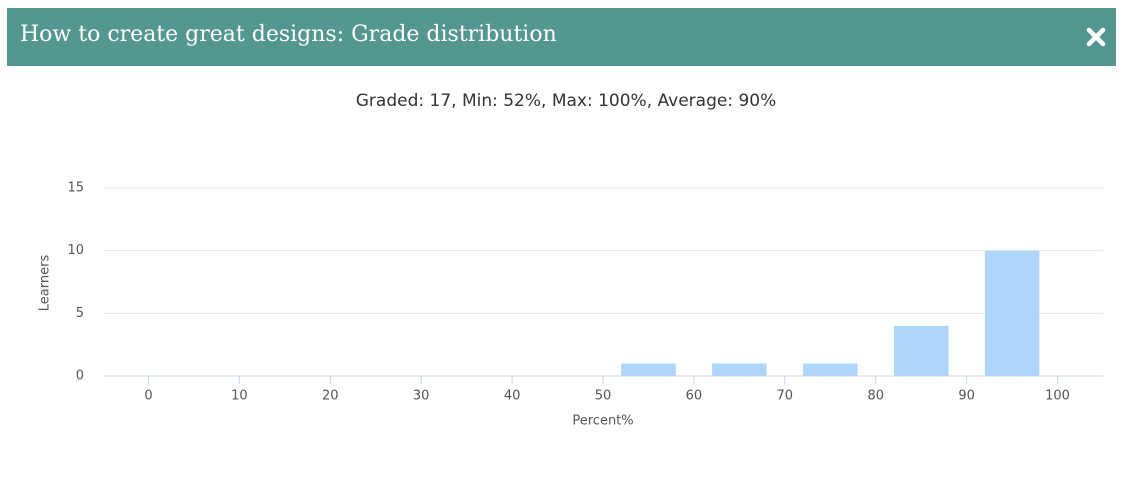 The width and height of the screenshot is (1123, 489). Describe the element at coordinates (75, 250) in the screenshot. I see `y-tick-label: 10` at that location.